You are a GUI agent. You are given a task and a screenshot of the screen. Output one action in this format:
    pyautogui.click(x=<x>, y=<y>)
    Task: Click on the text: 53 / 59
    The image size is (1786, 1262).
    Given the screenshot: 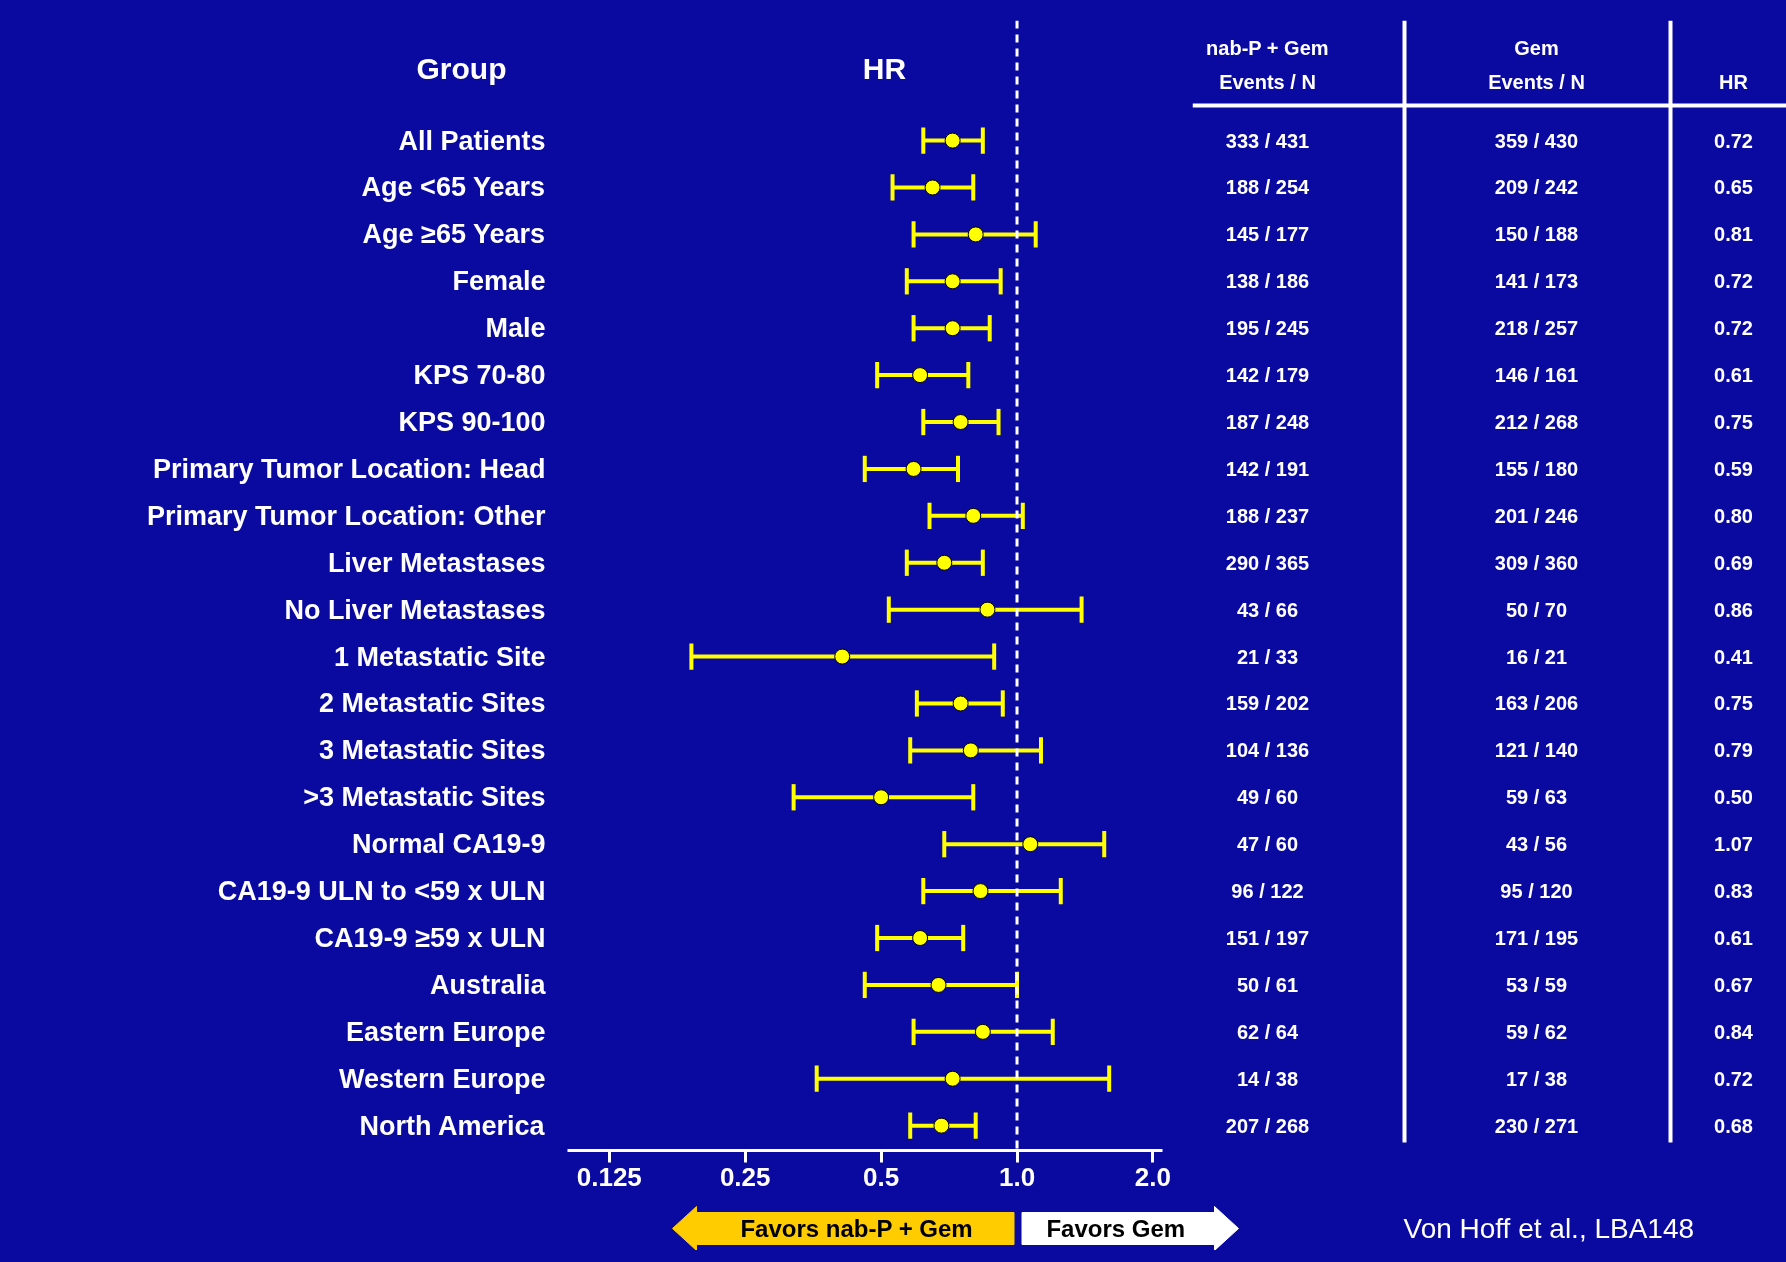 What is the action you would take?
    pyautogui.click(x=1536, y=984)
    